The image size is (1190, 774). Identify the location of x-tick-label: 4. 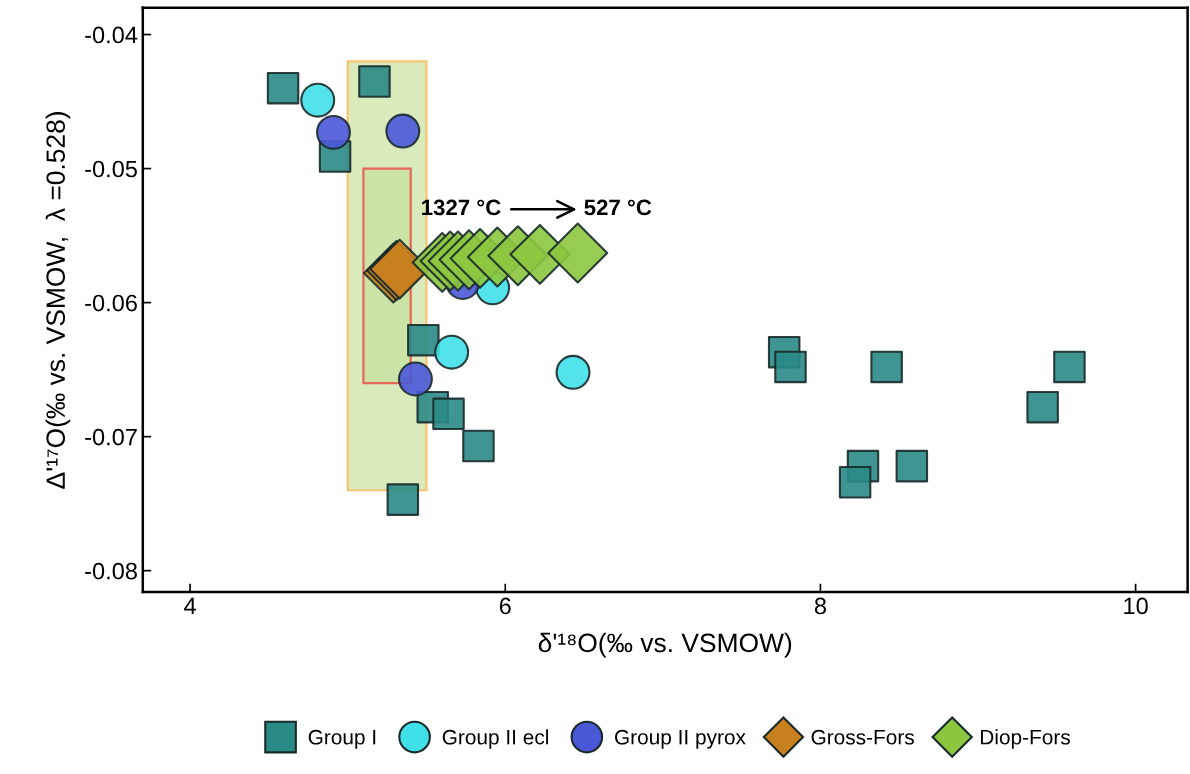
(190, 606).